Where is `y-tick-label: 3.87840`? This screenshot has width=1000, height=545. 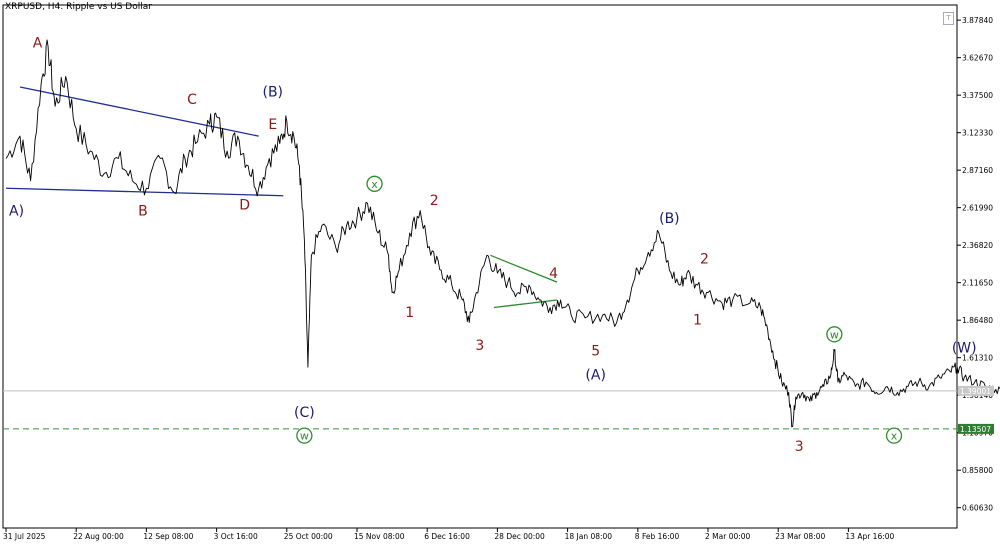
y-tick-label: 3.87840 is located at coordinates (977, 20).